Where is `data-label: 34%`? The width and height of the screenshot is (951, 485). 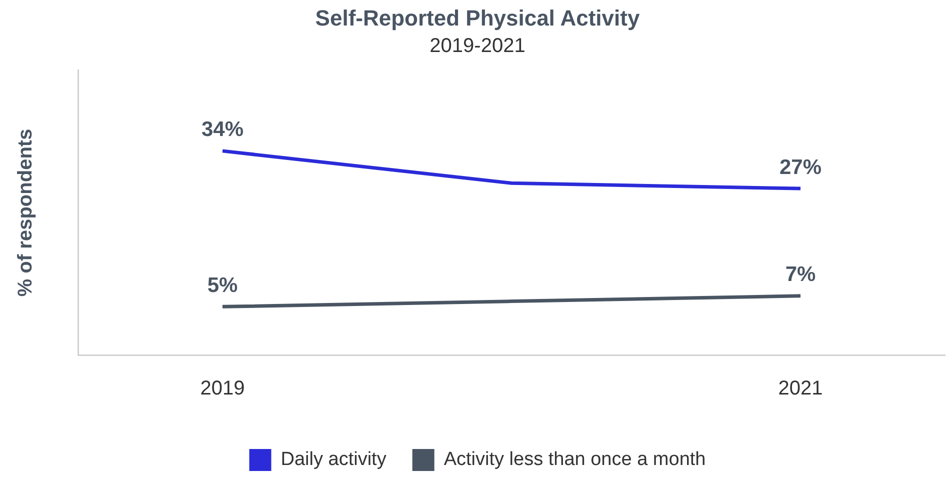
data-label: 34% is located at coordinates (222, 130).